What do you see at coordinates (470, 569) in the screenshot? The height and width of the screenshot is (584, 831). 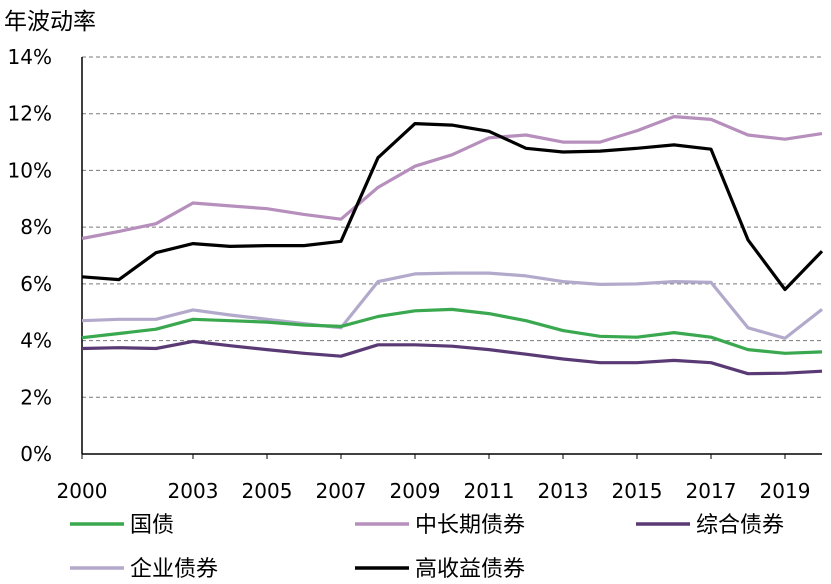 I see `legend-label: 高收益债券` at bounding box center [470, 569].